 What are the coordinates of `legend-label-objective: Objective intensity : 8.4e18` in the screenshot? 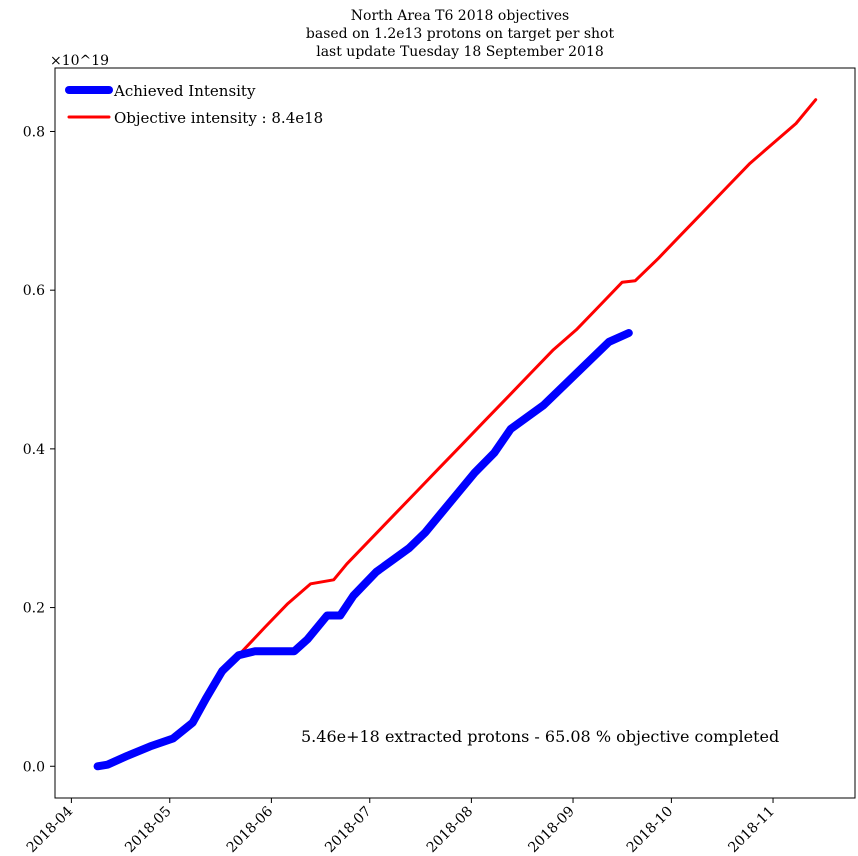 It's located at (218, 118).